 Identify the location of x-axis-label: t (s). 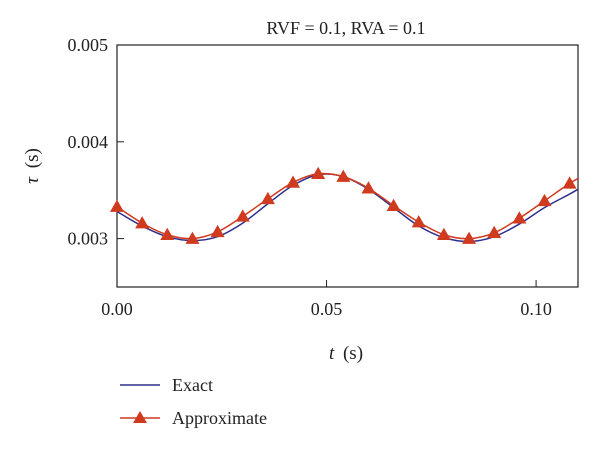
(346, 353).